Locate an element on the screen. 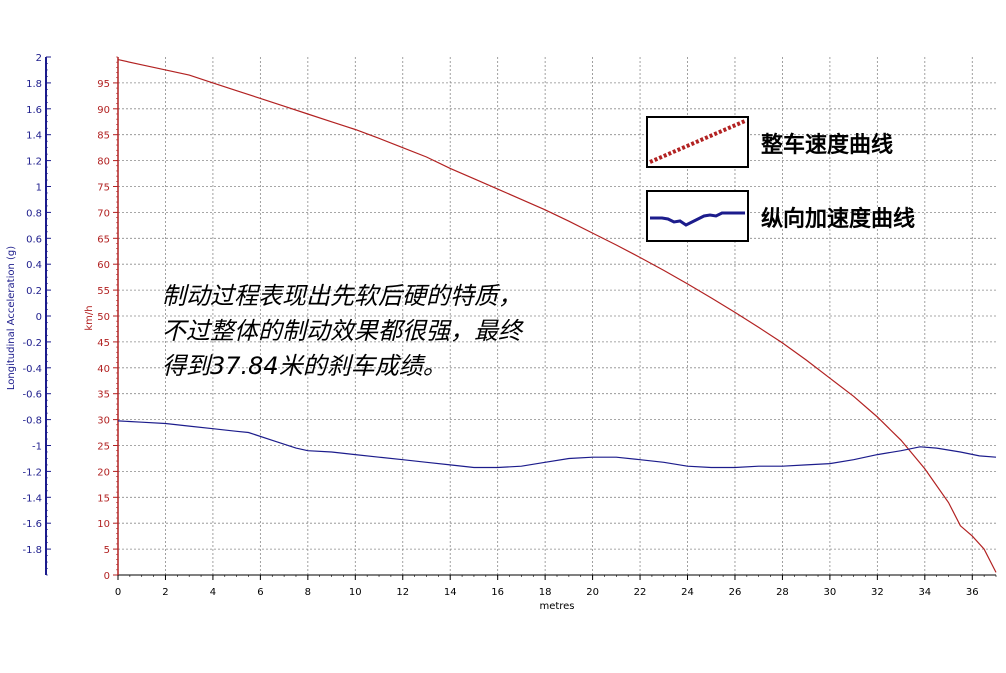 Image resolution: width=1006 pixels, height=673 pixels. y-left-tick-label: 0.8 is located at coordinates (34, 213).